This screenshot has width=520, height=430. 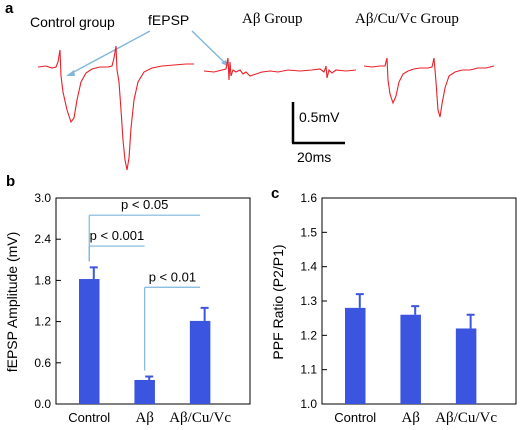 What do you see at coordinates (42, 363) in the screenshot?
I see `panel-b-y-tick-label: 0.6` at bounding box center [42, 363].